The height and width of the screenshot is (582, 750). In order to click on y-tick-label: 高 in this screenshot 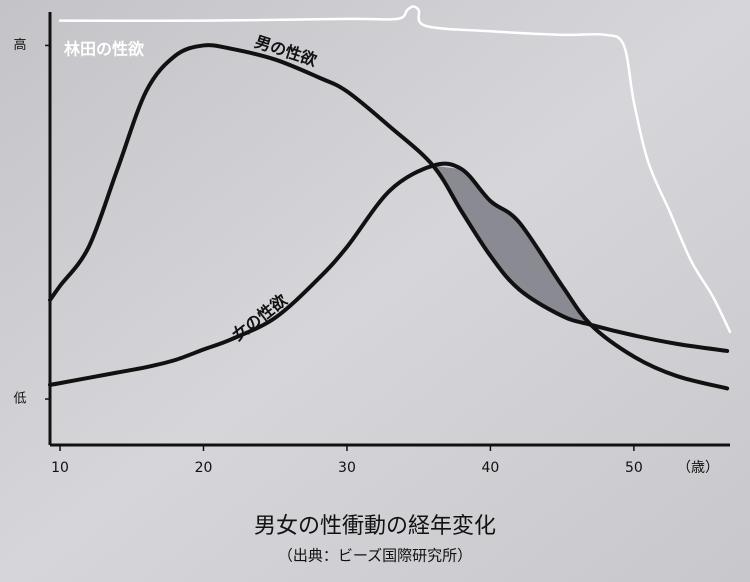, I will do `click(19, 45)`.